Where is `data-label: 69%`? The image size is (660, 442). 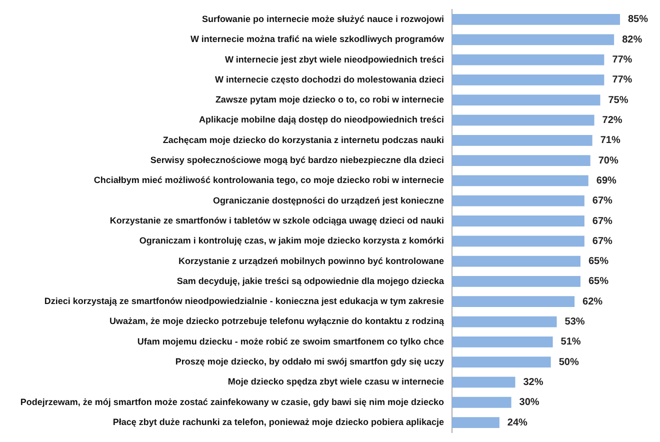
data-label: 69% is located at coordinates (606, 180).